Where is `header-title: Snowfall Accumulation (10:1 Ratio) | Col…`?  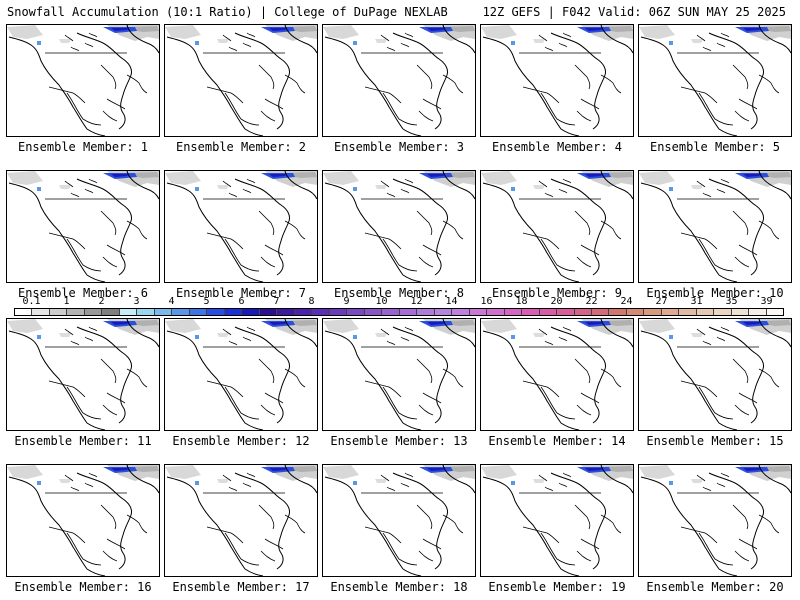
header-title: Snowfall Accumulation (10:1 Ratio) | Col… is located at coordinates (227, 12).